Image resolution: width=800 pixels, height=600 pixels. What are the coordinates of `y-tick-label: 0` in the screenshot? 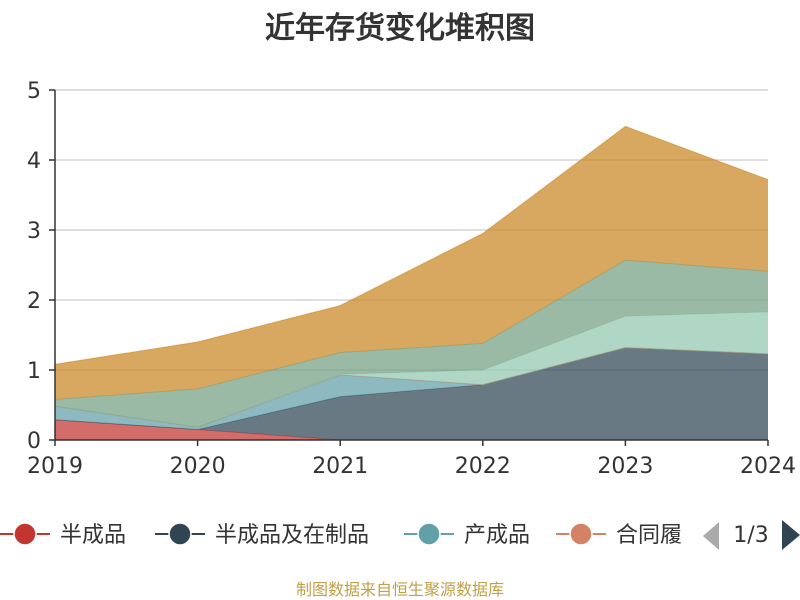 It's located at (34, 441).